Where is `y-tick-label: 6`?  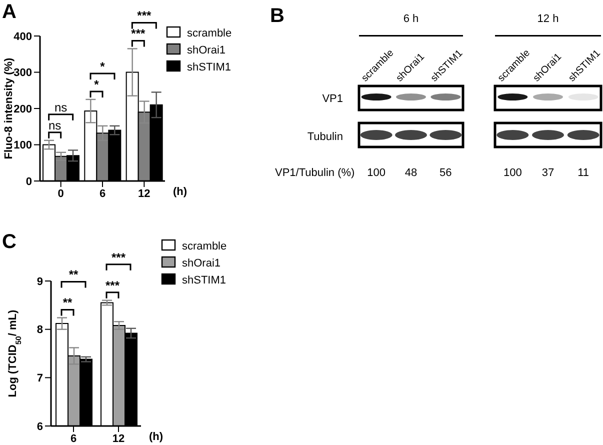 y-tick-label: 6 is located at coordinates (39, 426).